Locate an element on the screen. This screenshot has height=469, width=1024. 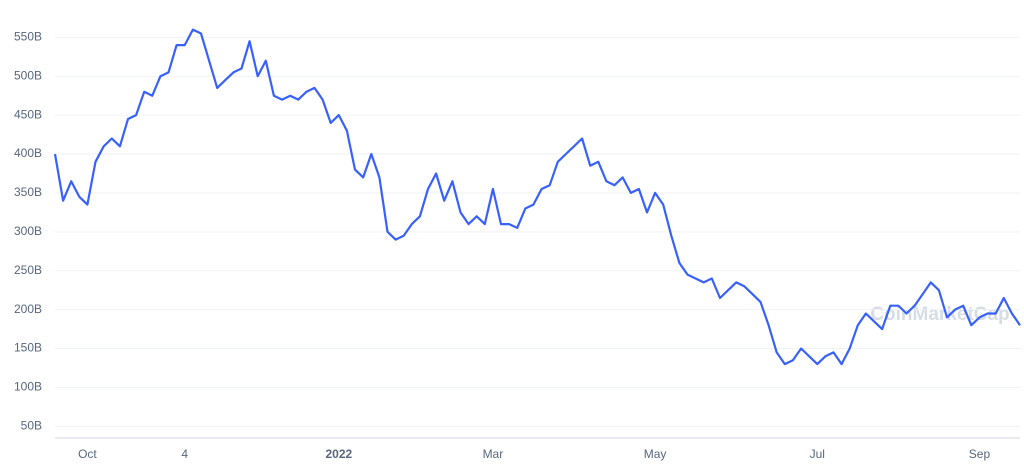
x-tick-label: 2022 is located at coordinates (338, 454).